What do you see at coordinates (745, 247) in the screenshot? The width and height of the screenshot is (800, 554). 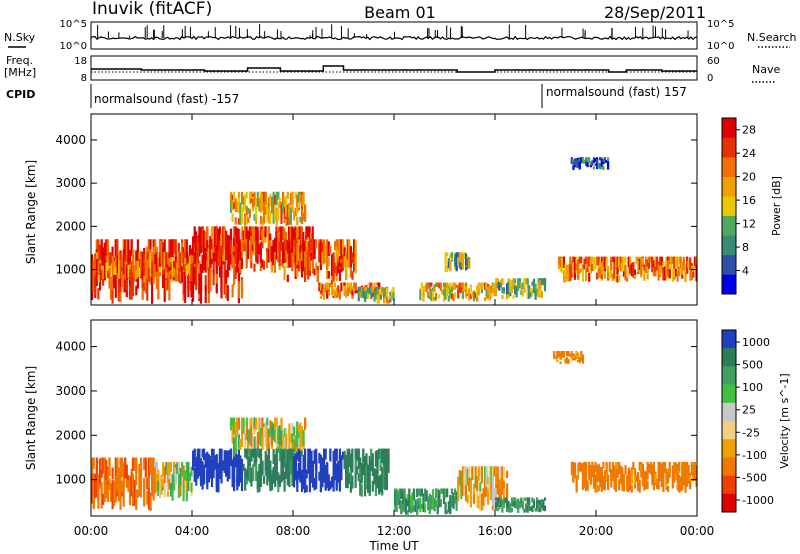 I see `colorbar-tick-label: 8` at bounding box center [745, 247].